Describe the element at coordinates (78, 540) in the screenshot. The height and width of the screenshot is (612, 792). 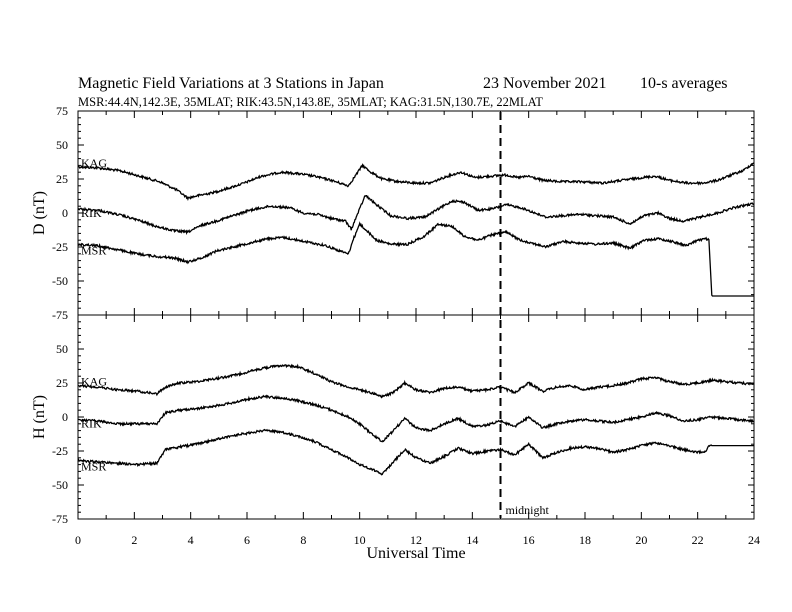
I see `x-tick-label: 0` at that location.